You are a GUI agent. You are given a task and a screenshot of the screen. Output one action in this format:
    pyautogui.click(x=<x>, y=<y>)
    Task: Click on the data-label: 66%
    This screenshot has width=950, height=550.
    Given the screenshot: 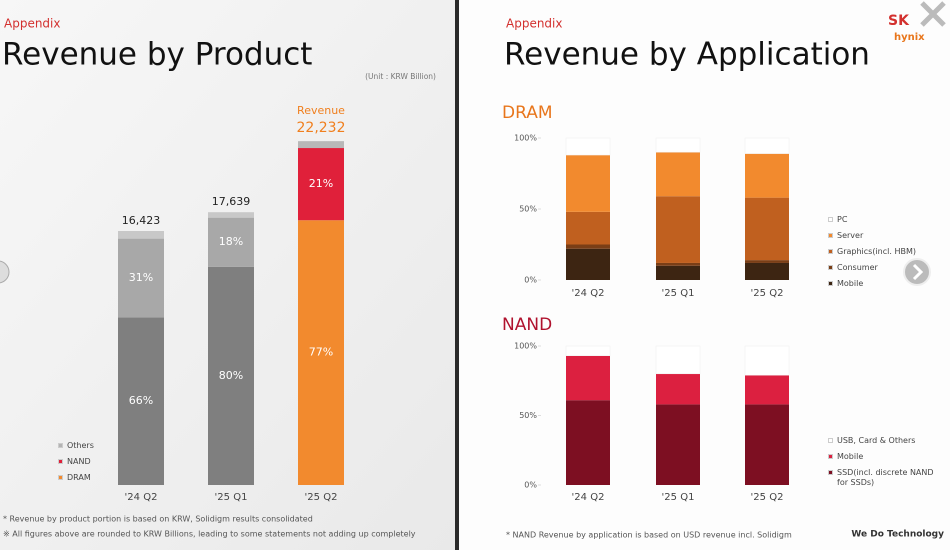 What is the action you would take?
    pyautogui.click(x=141, y=400)
    